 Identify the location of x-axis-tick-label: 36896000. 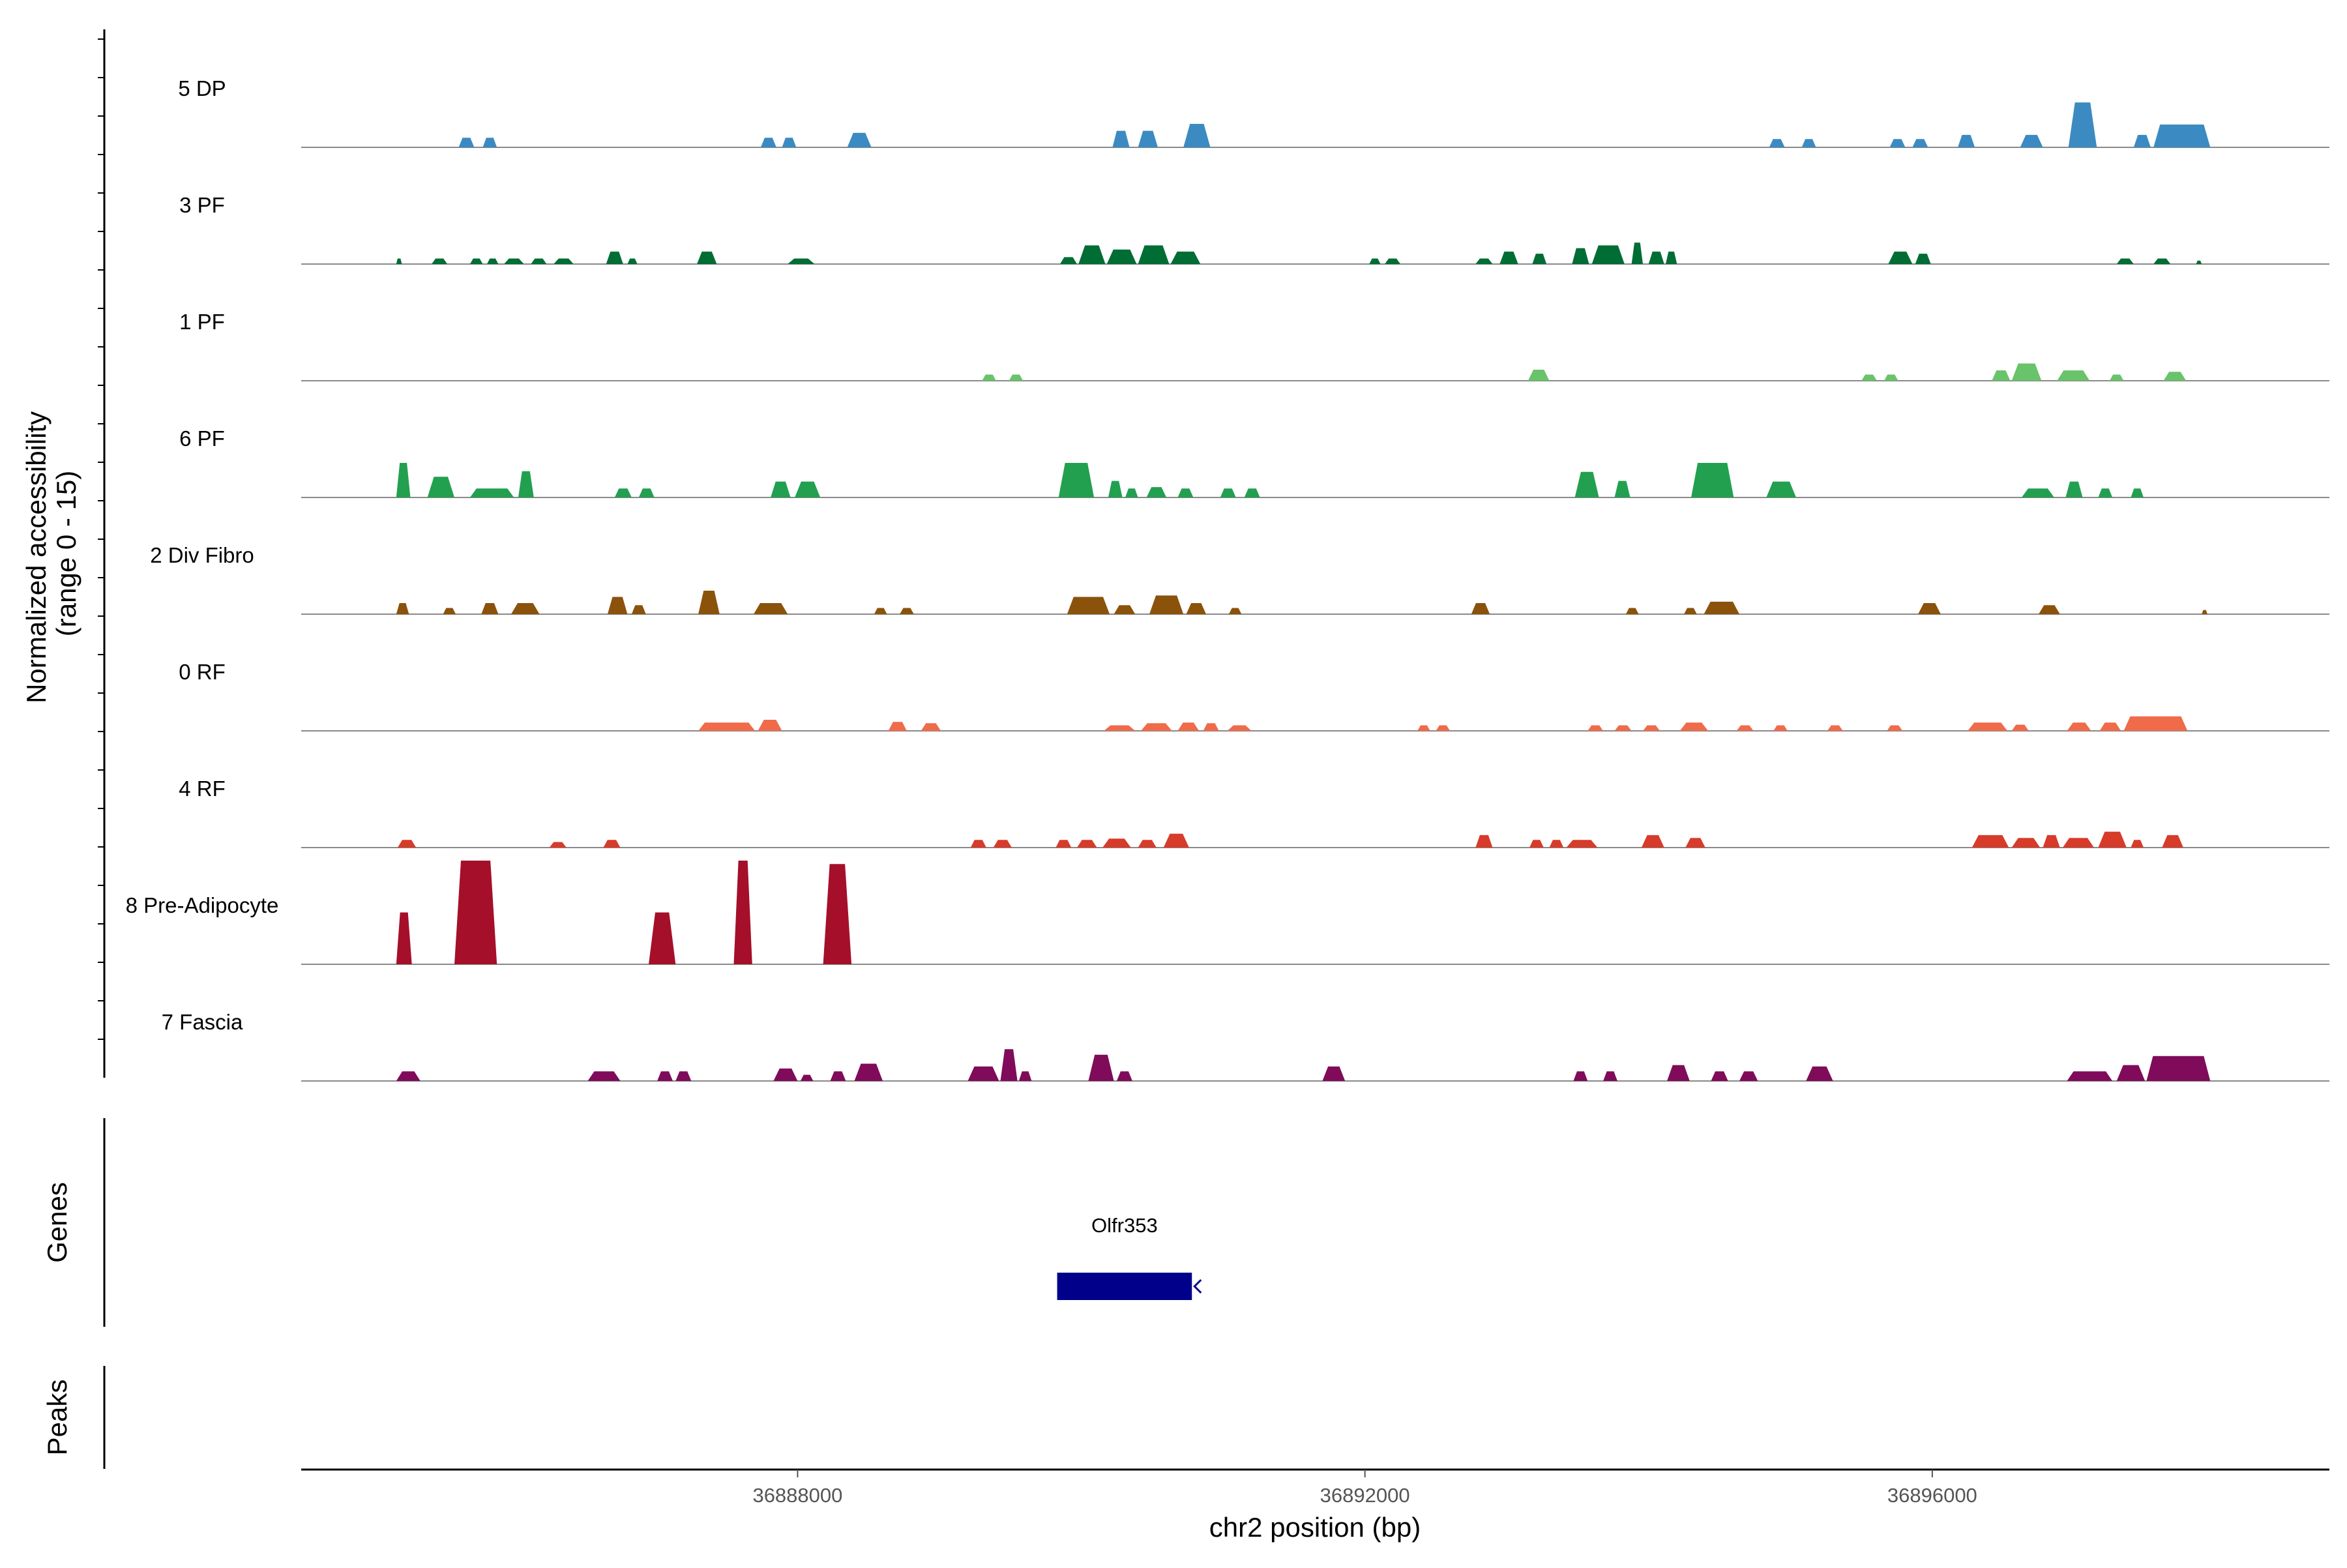
(1932, 1495).